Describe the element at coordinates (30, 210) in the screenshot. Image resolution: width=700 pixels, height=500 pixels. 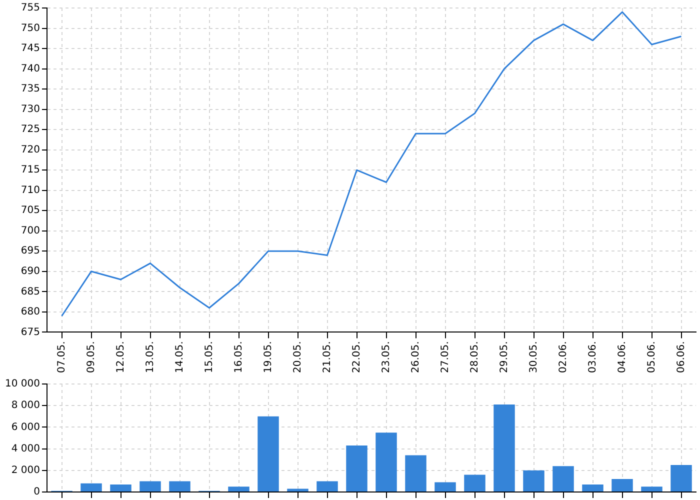
I see `y-tick-label: 705` at that location.